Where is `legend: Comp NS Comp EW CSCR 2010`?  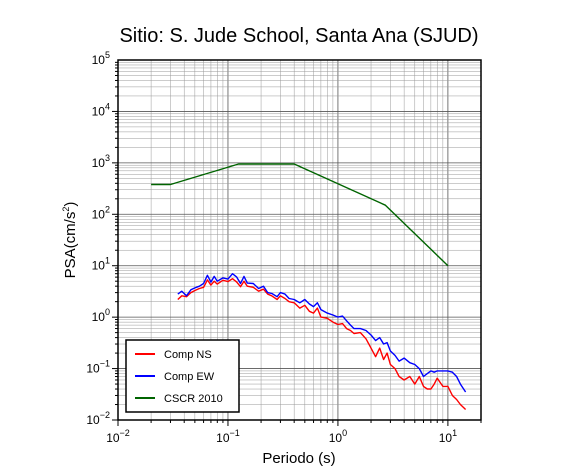 legend: Comp NS Comp EW CSCR 2010 is located at coordinates (182, 376).